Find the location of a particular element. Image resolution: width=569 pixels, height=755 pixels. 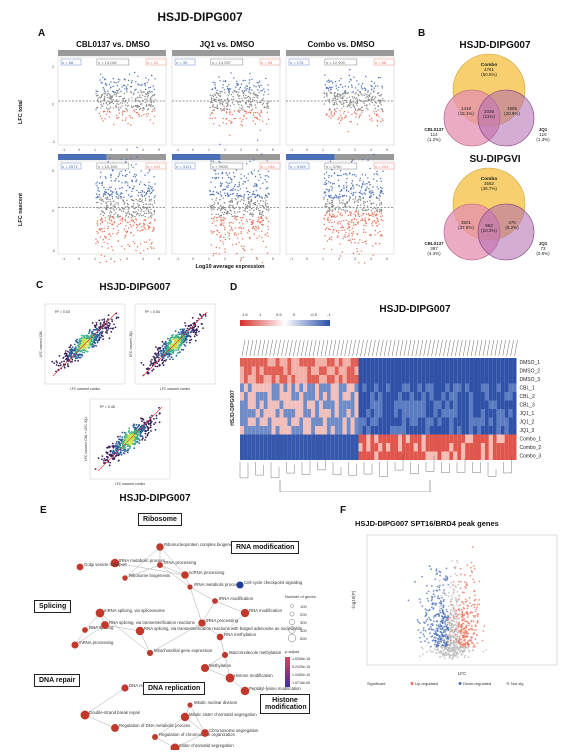

ma-header-bar is located at coordinates (136, 157).